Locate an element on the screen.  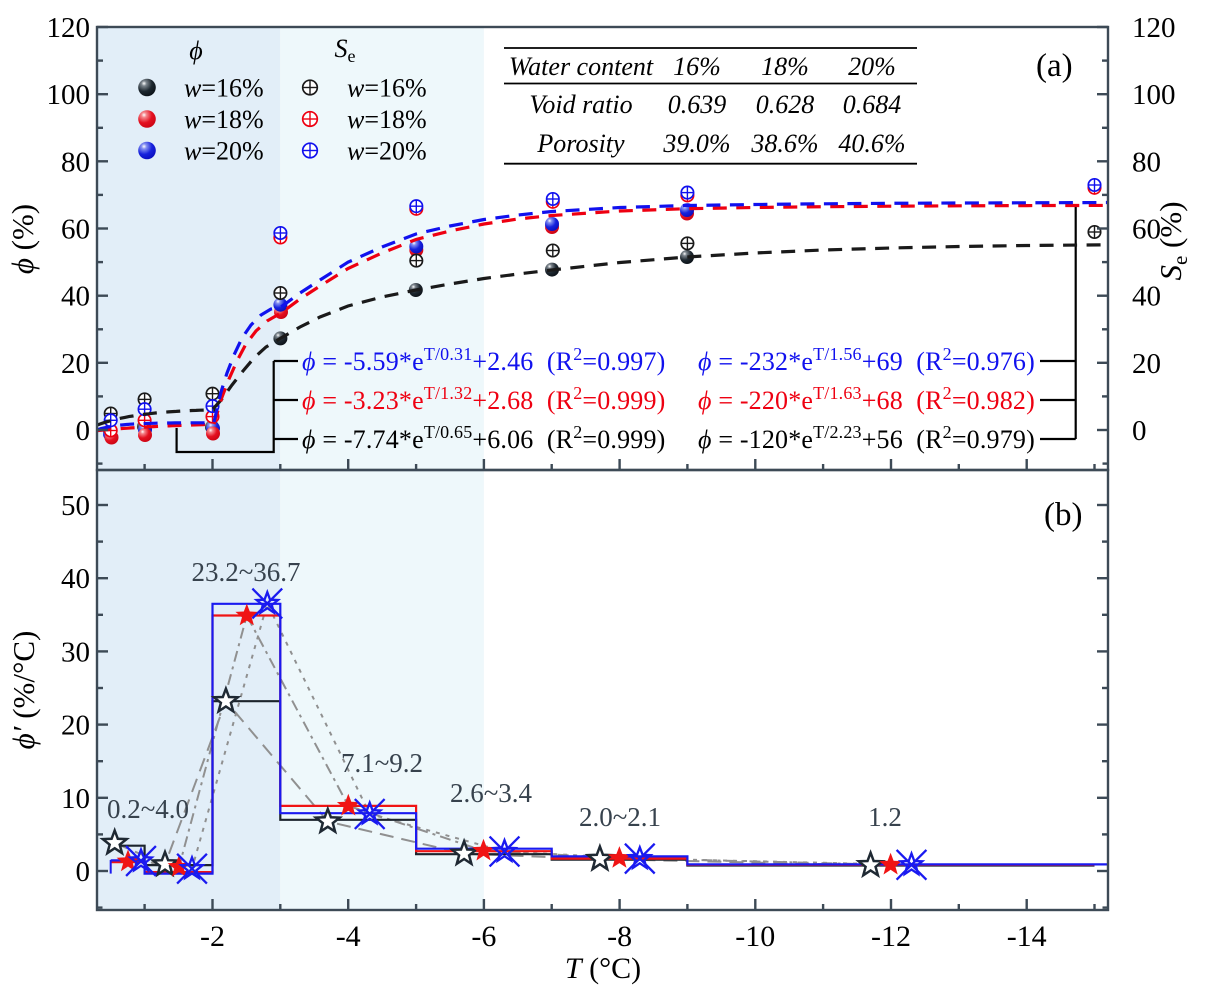
svg-text: ϕ′ (%/°C) is located at coordinates (23, 690).